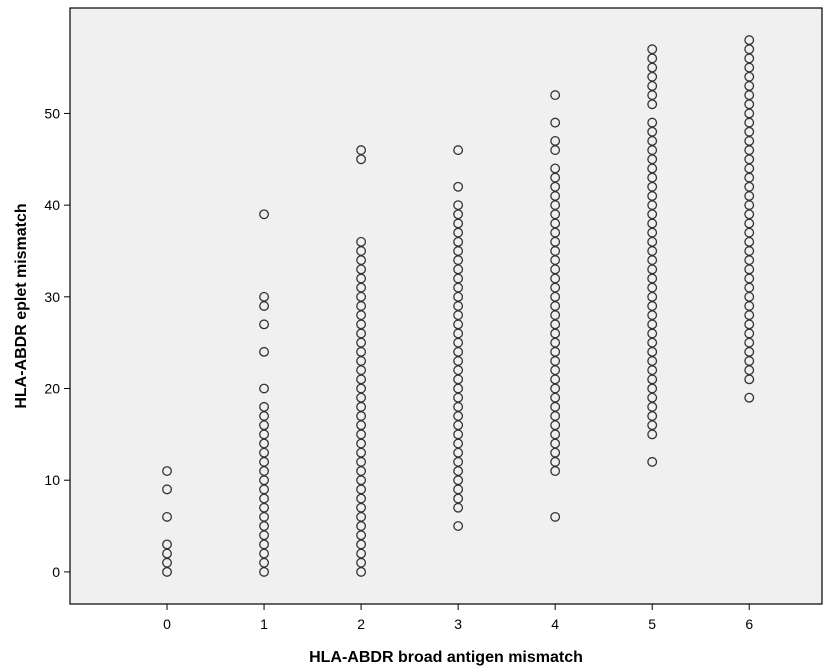 This screenshot has width=828, height=669. Describe the element at coordinates (52, 480) in the screenshot. I see `y-tick-label: 10` at that location.